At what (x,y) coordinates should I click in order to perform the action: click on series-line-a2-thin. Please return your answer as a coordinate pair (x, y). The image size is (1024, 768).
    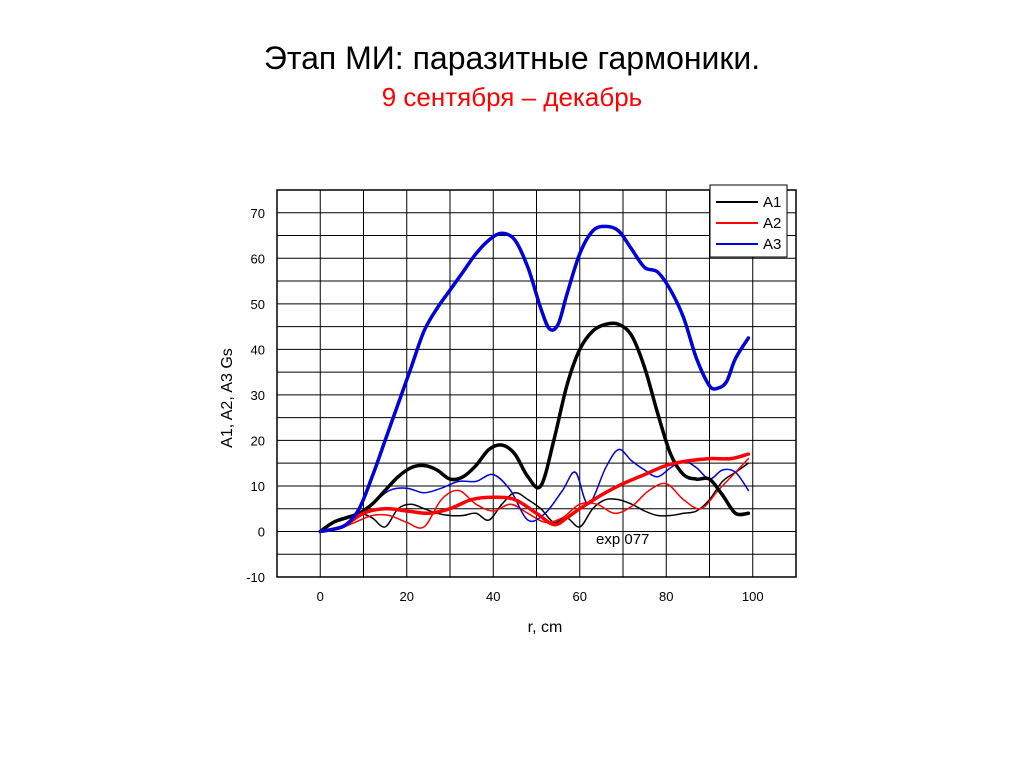
    Looking at the image, I should click on (534, 495).